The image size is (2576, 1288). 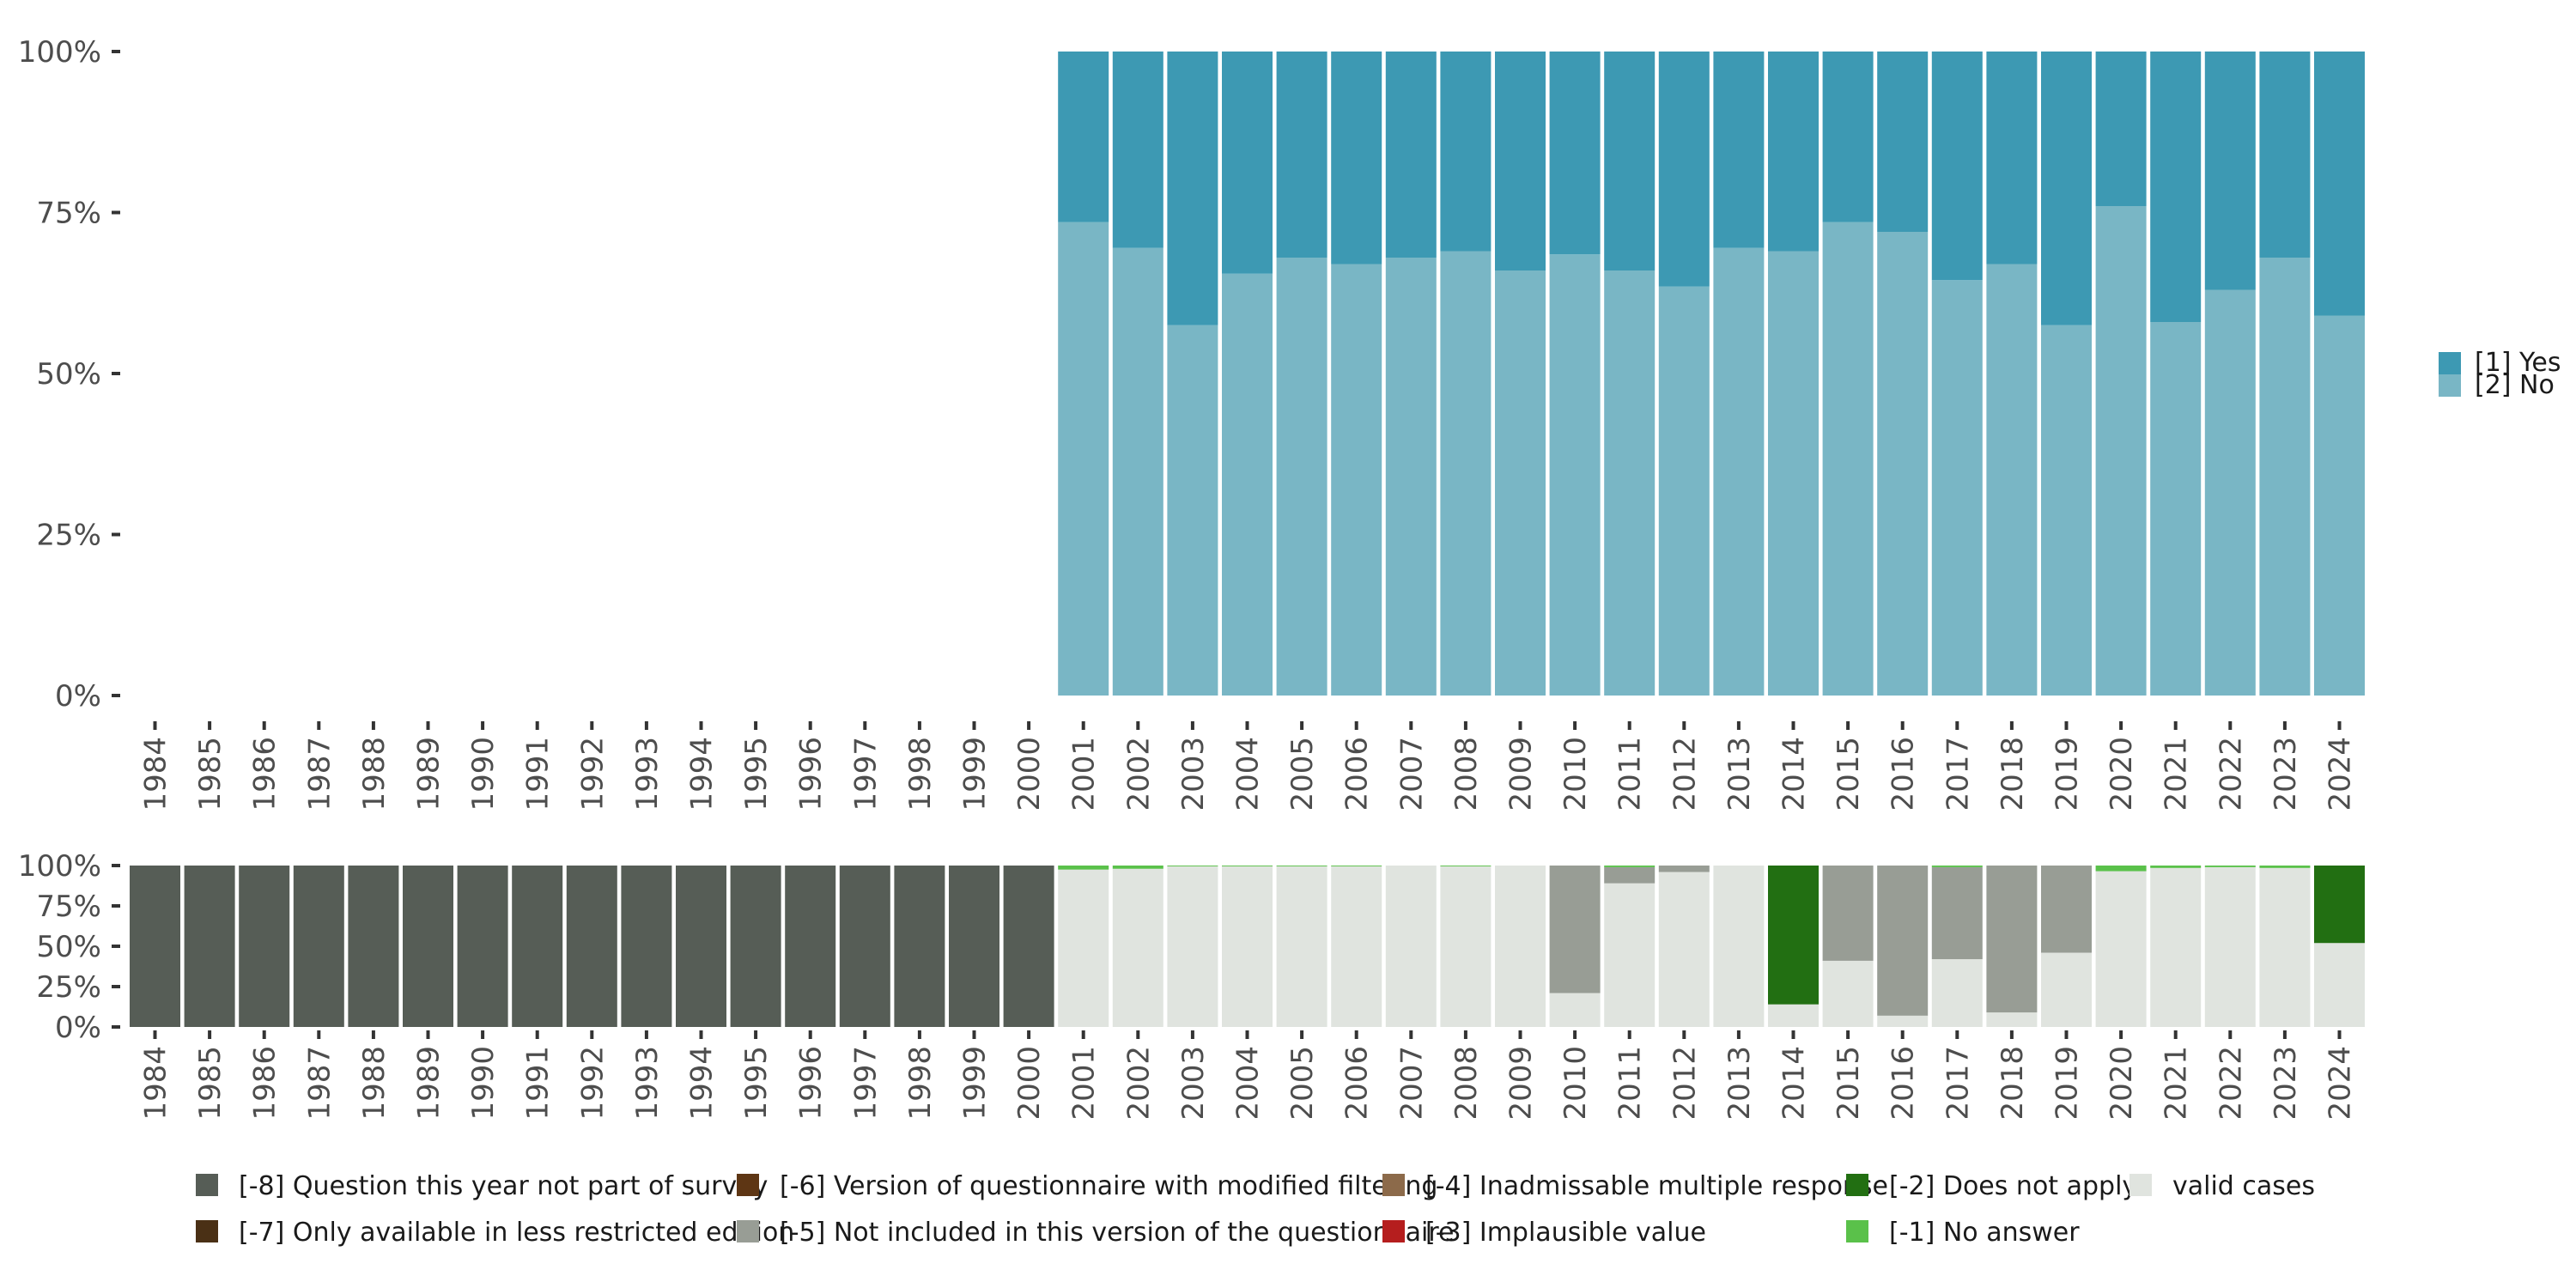 I want to click on top-x-tick-label-2009: 2009, so click(x=1521, y=774).